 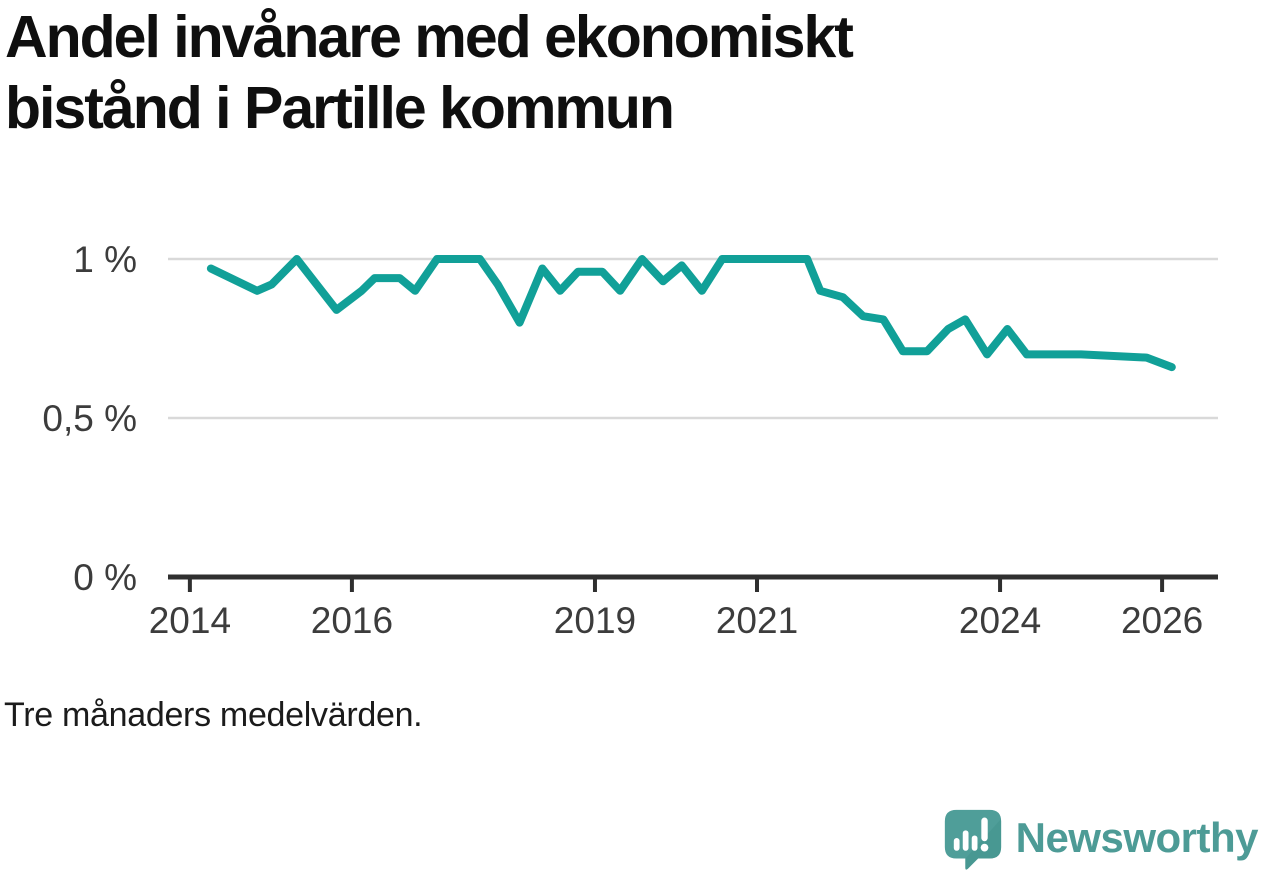 What do you see at coordinates (693, 583) in the screenshot?
I see `x-axis` at bounding box center [693, 583].